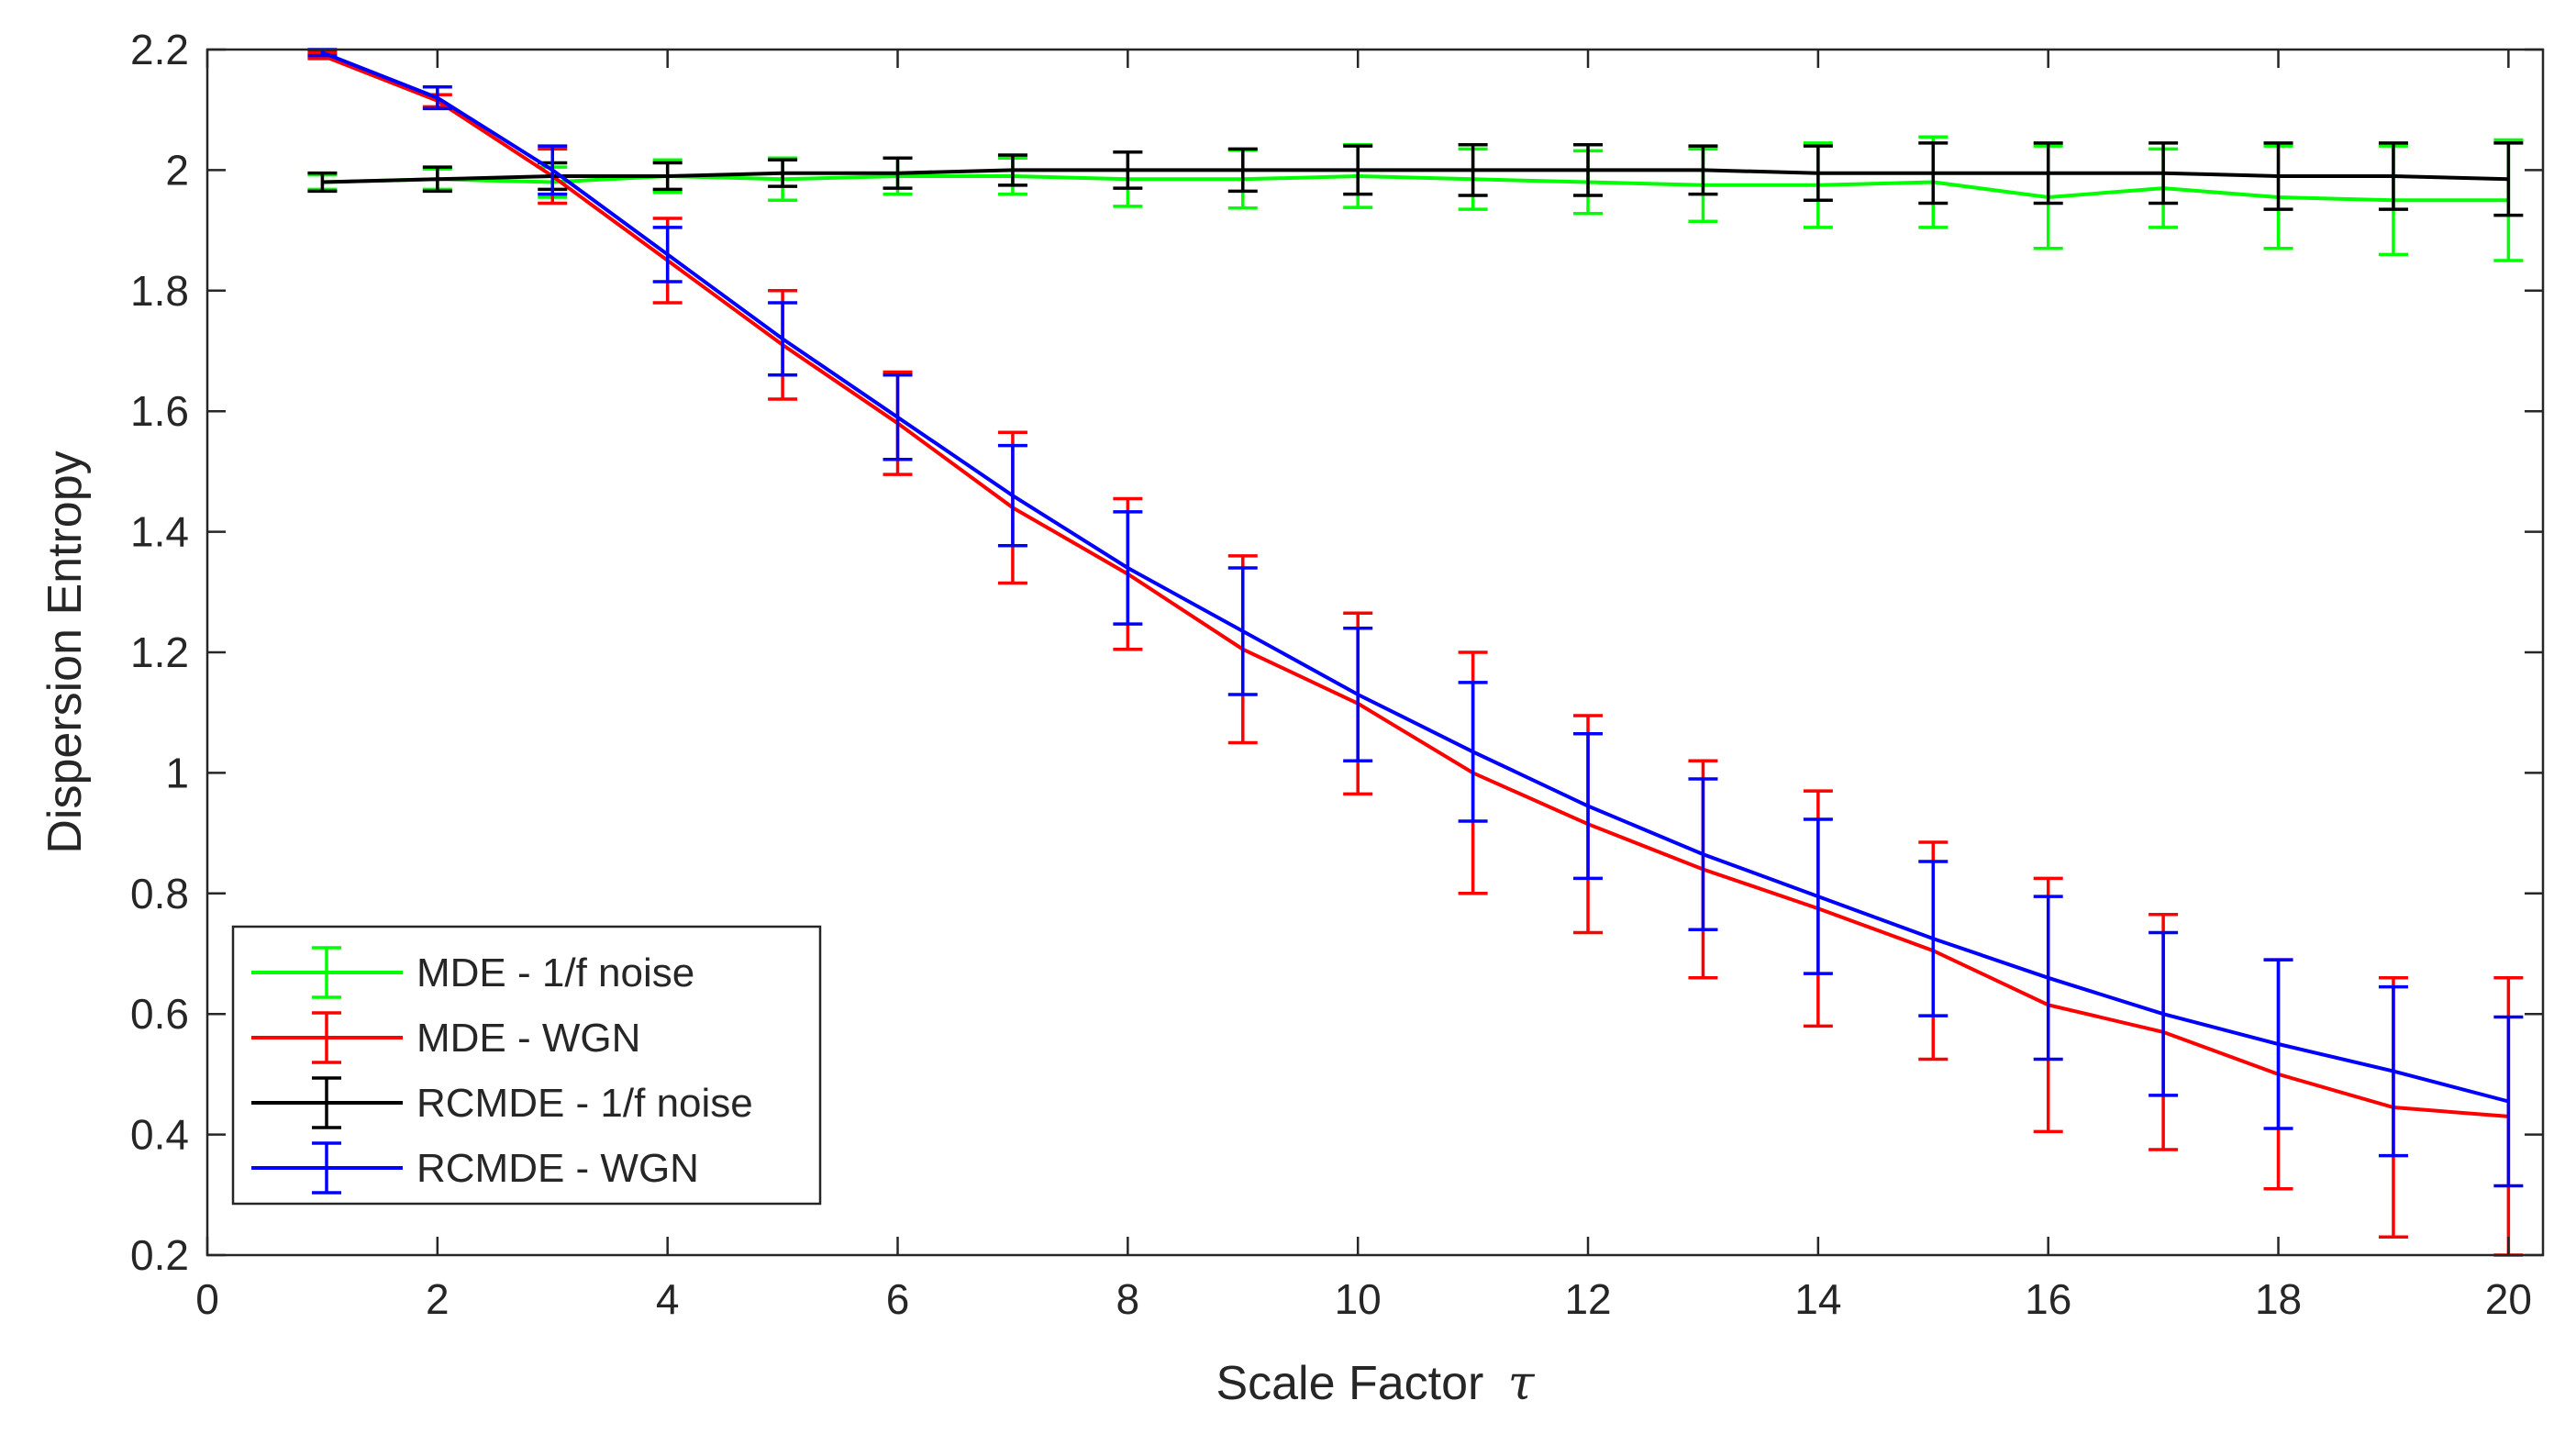 The image size is (2576, 1434). Describe the element at coordinates (177, 170) in the screenshot. I see `y-tick-label: 2` at that location.